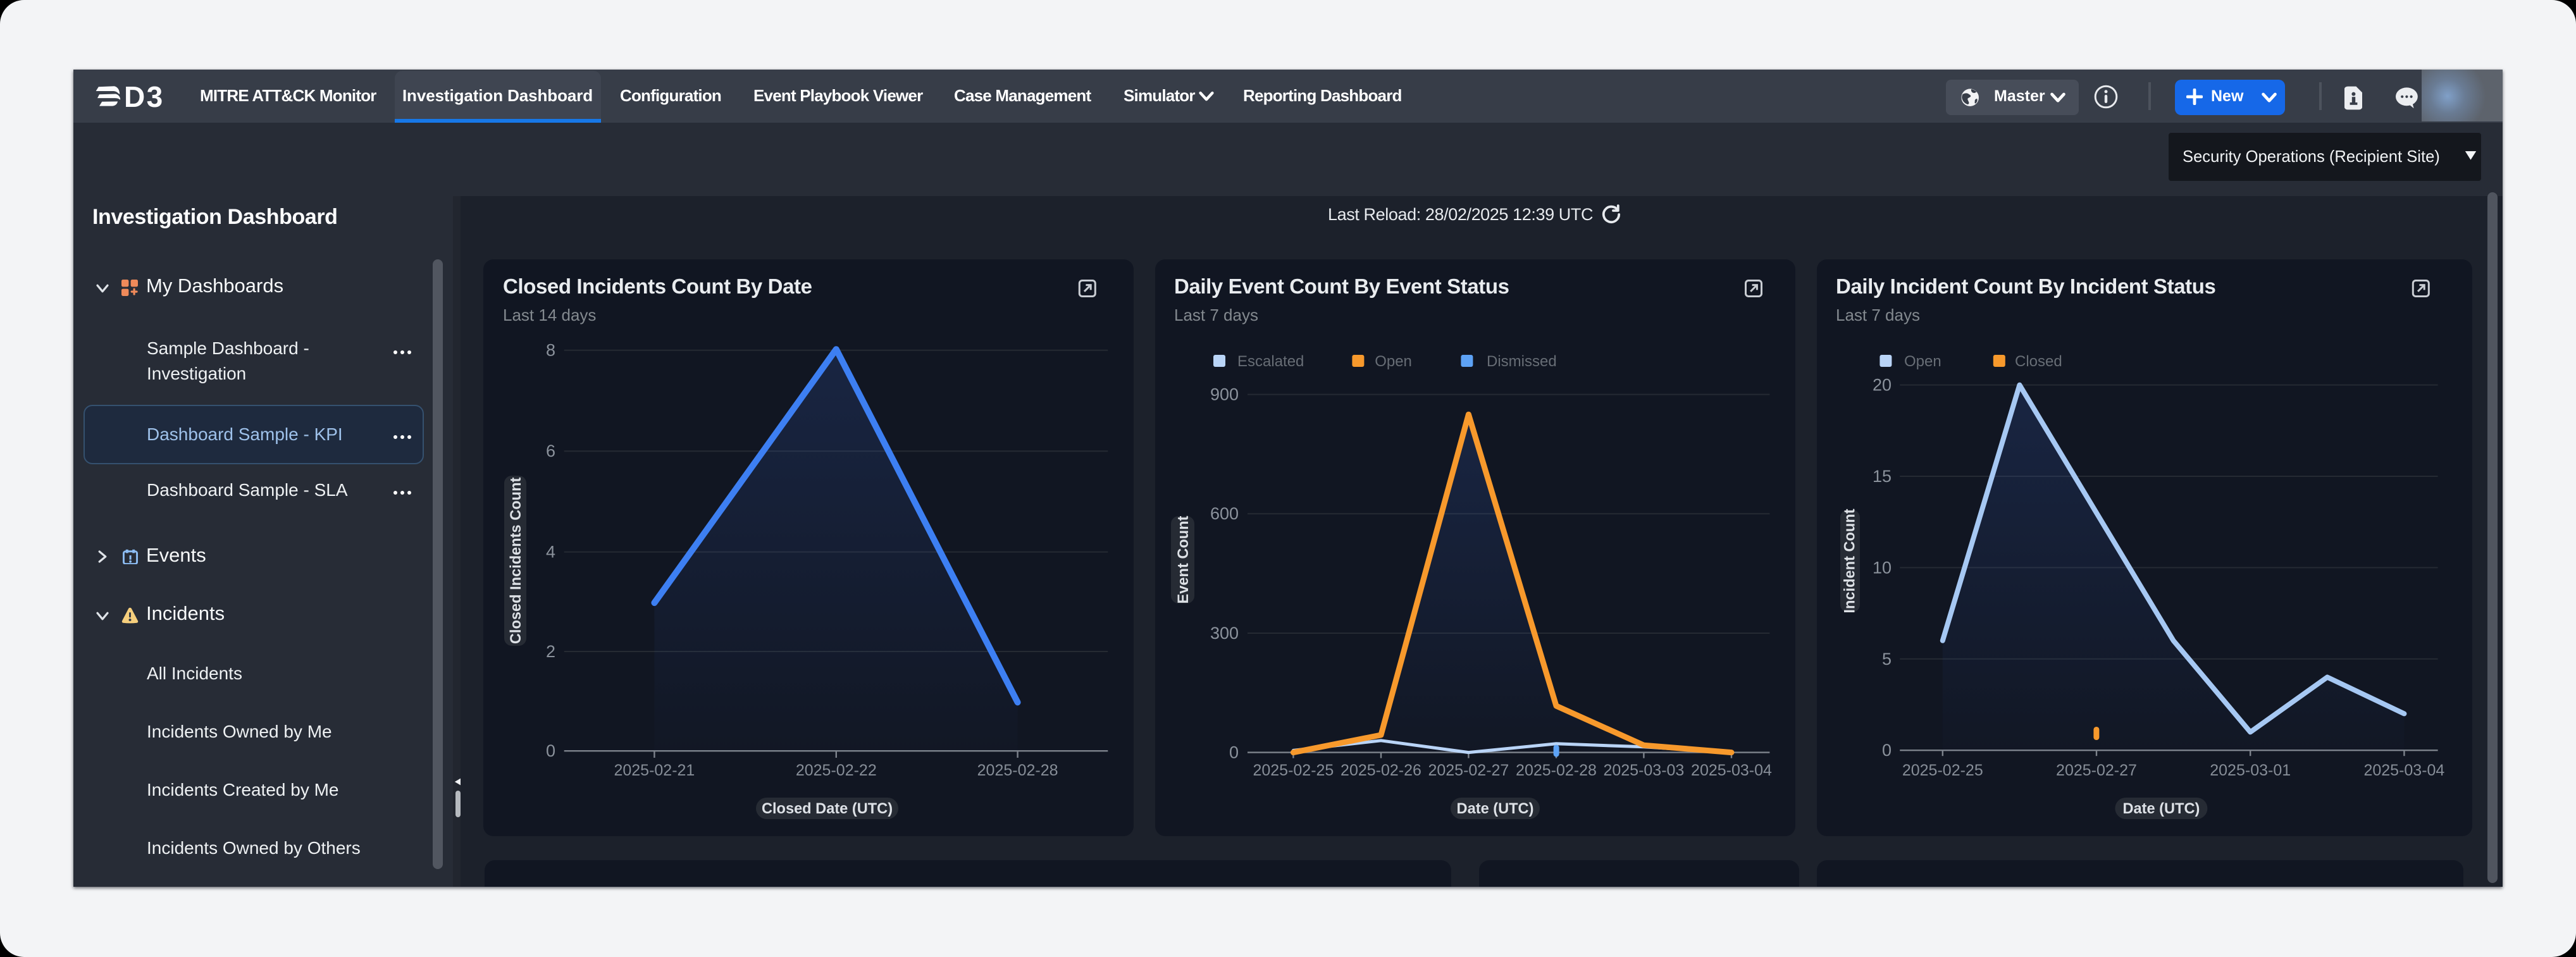  Describe the element at coordinates (836, 770) in the screenshot. I see `svg-text: 2025-02-22` at that location.